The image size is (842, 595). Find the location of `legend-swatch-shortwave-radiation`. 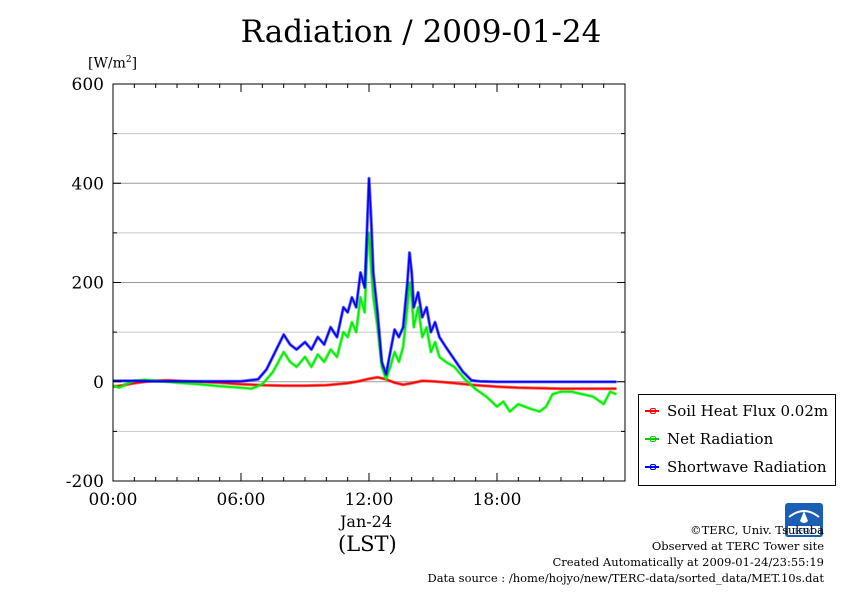

legend-swatch-shortwave-radiation is located at coordinates (652, 467).